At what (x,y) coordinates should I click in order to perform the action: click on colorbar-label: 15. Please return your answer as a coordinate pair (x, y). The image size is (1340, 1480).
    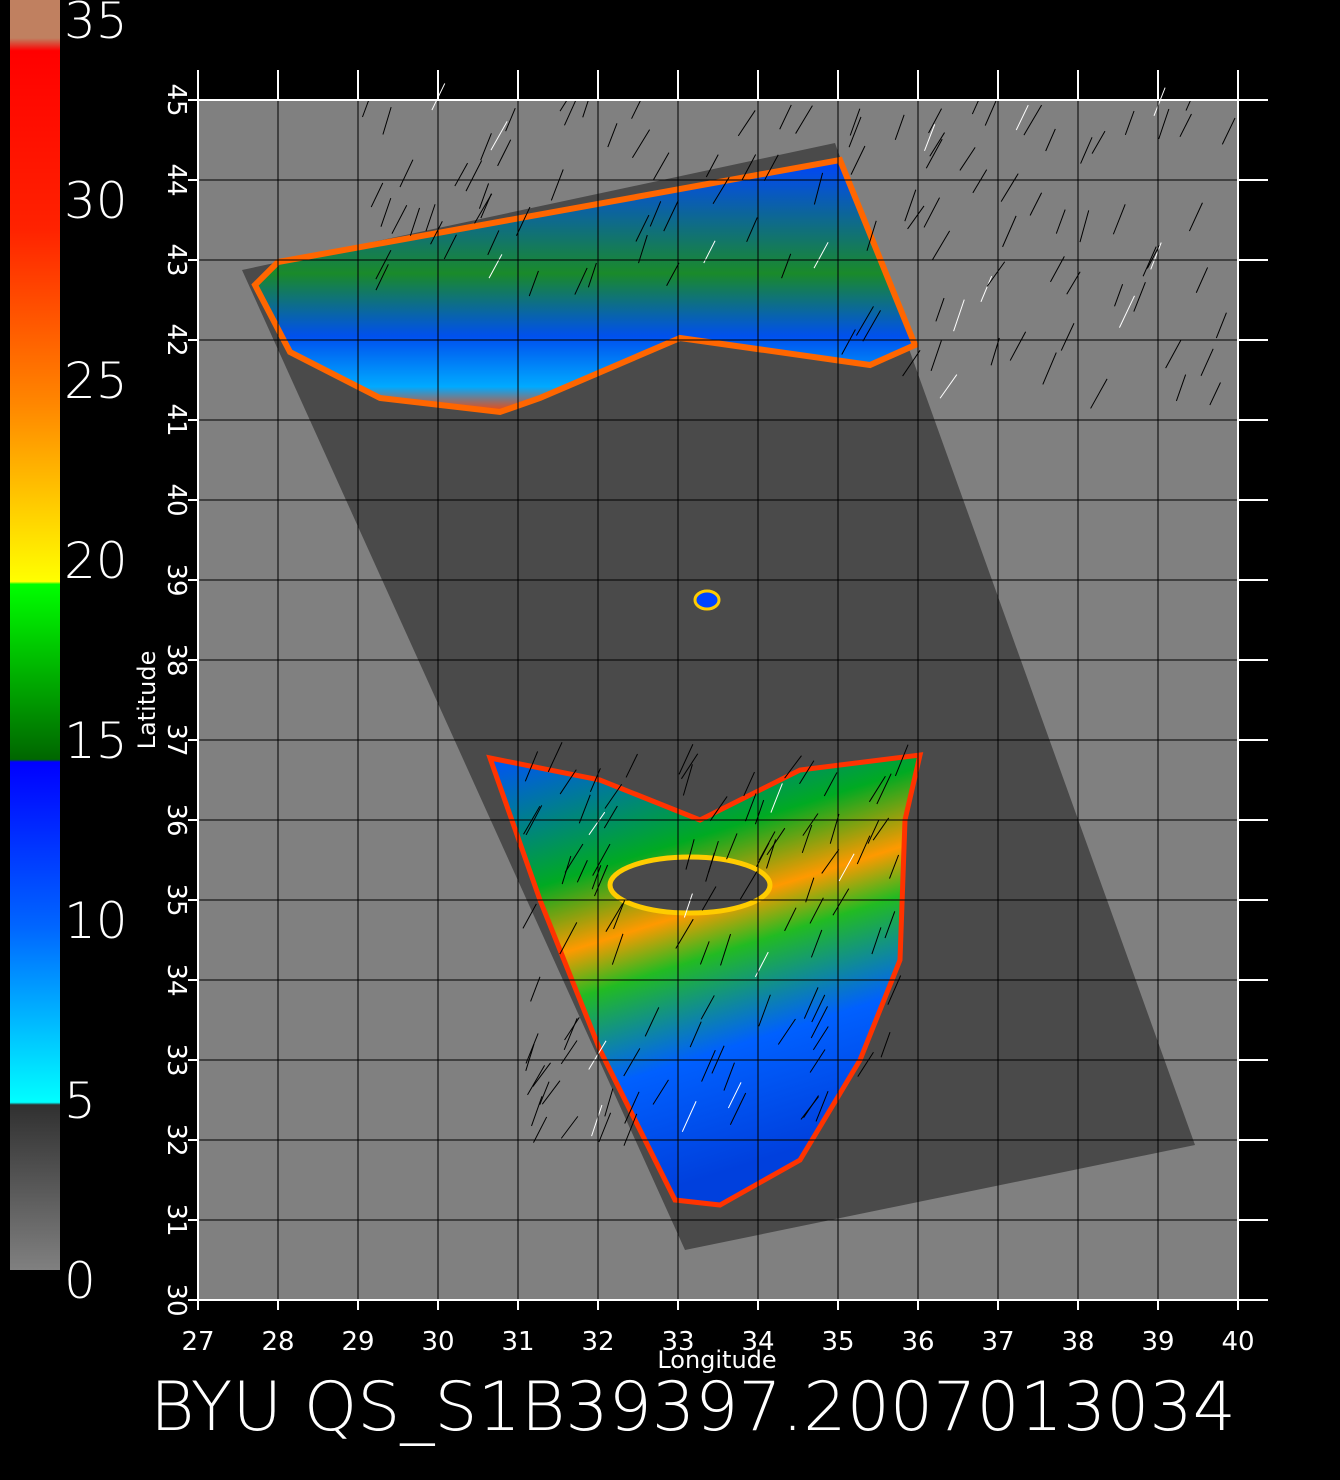
    Looking at the image, I should click on (96, 741).